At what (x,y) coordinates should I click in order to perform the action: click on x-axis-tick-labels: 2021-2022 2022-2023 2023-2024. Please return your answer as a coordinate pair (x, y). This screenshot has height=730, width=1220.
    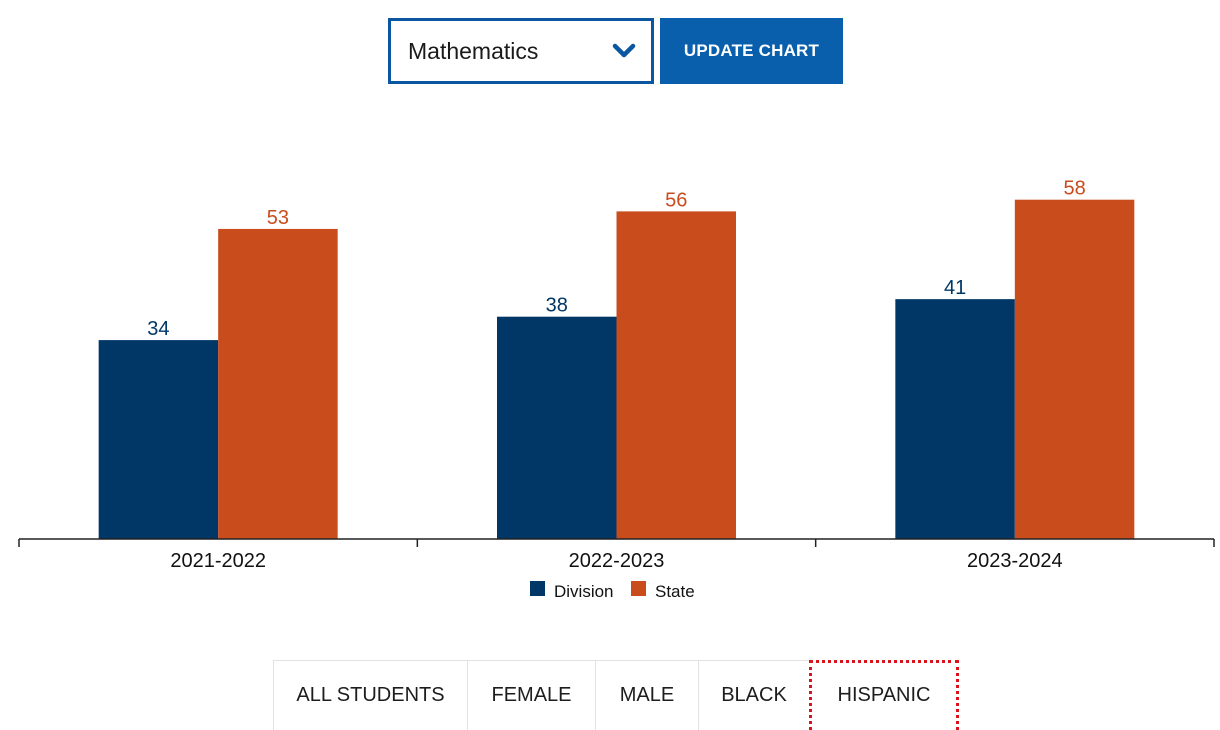
    Looking at the image, I should click on (616, 561).